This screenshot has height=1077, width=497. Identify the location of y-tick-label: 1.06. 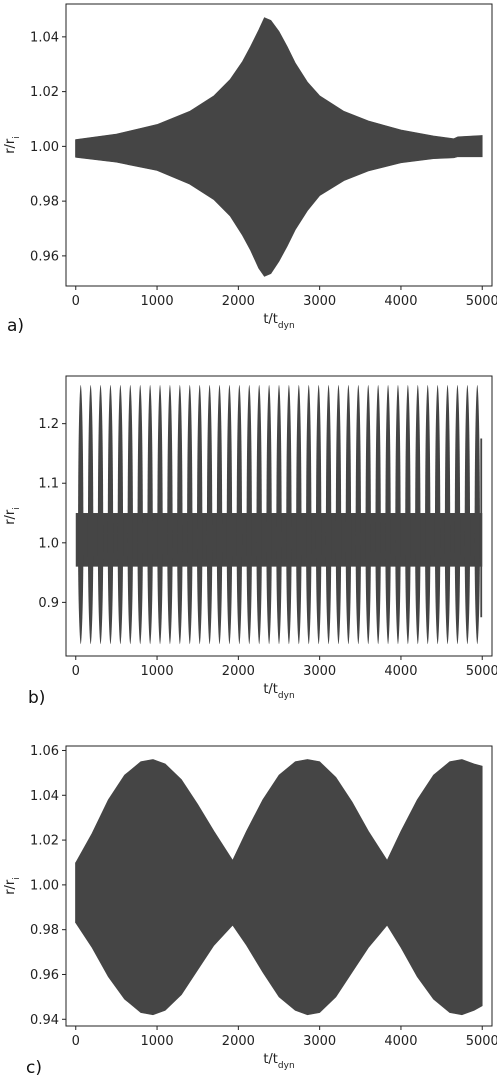
(44, 751).